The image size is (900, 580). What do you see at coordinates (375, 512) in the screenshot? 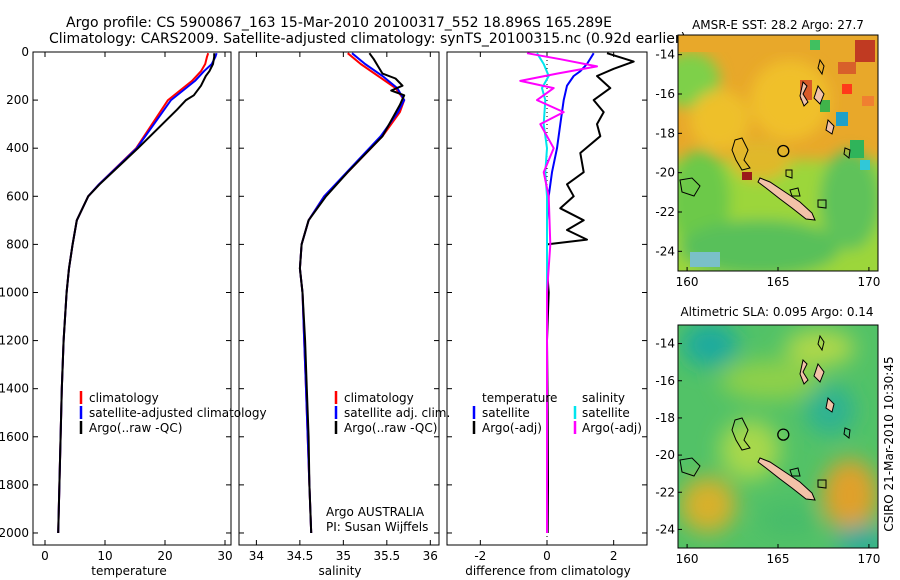
I see `argo-australia-label: Argo AUSTRALIA` at bounding box center [375, 512].